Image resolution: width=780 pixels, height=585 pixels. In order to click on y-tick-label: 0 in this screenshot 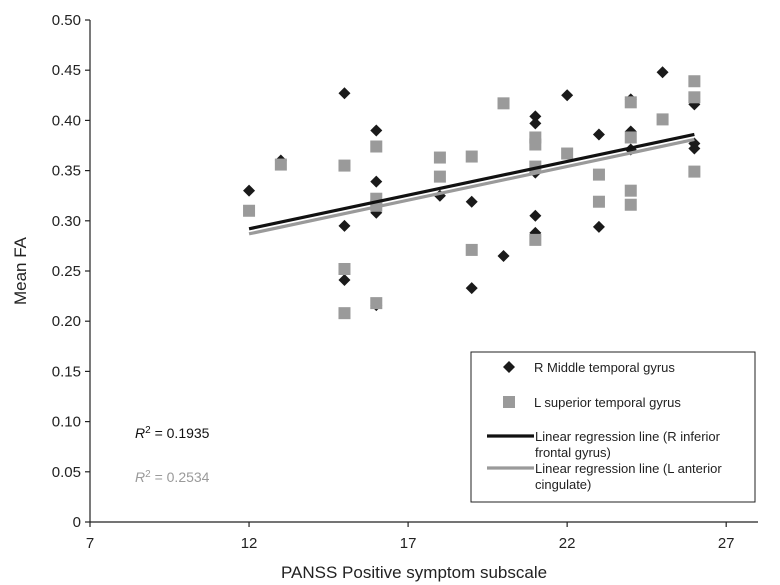, I will do `click(77, 522)`.